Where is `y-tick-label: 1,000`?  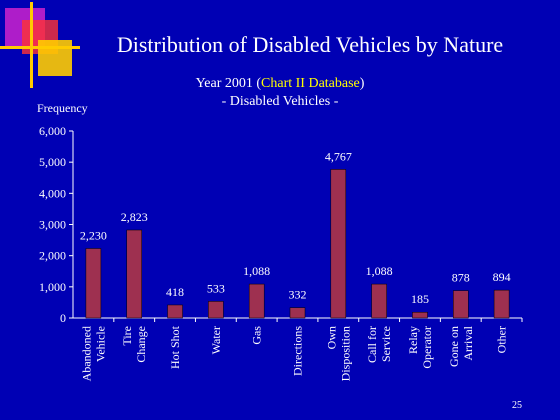 y-tick-label: 1,000 is located at coordinates (52, 287).